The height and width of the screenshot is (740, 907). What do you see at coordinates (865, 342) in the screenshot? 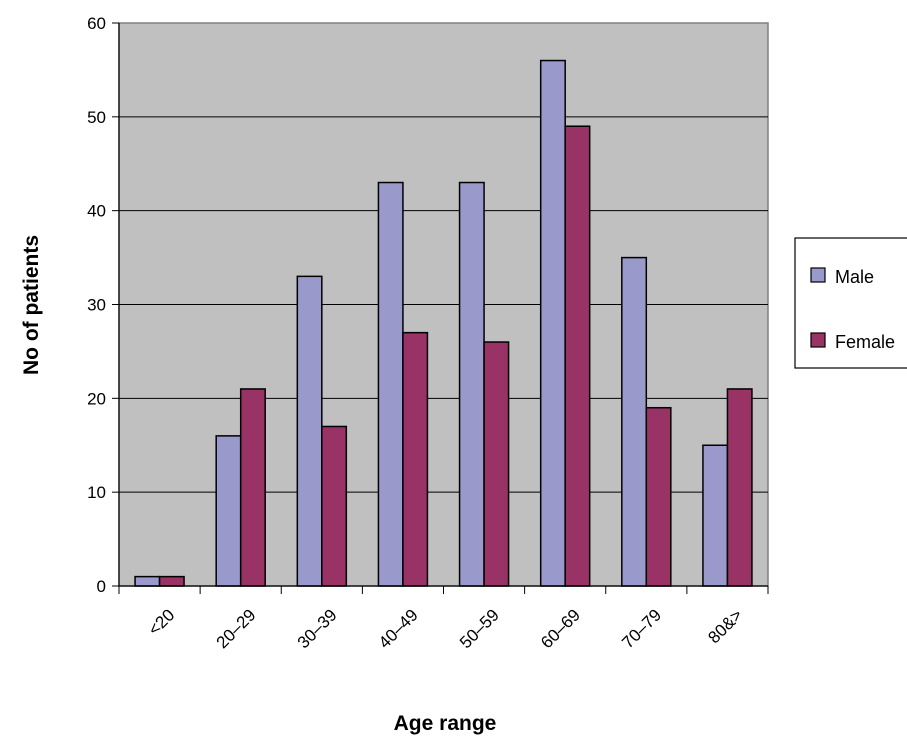
I see `legend-label-female: Female` at bounding box center [865, 342].